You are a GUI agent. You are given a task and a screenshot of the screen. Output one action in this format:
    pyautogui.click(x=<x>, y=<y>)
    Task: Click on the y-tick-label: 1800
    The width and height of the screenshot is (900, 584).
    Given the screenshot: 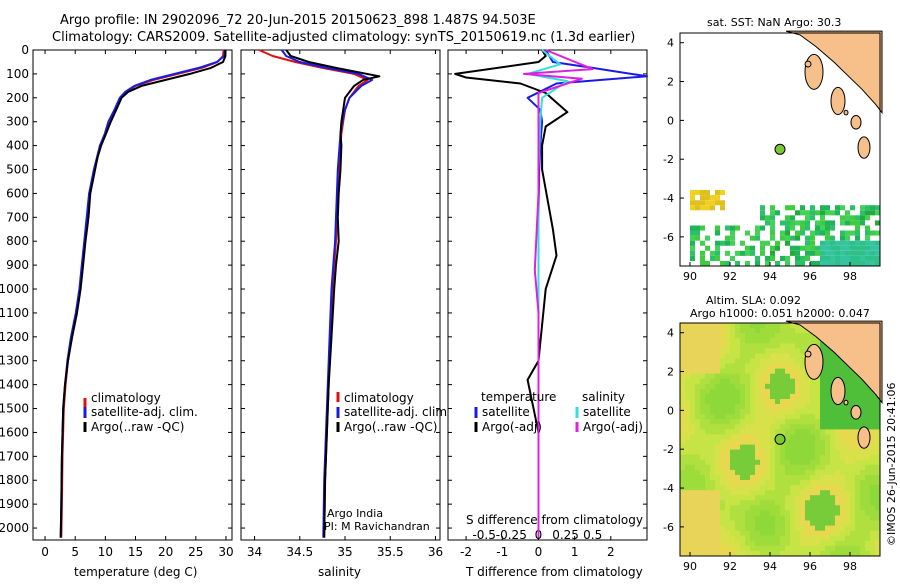 What is the action you would take?
    pyautogui.click(x=14, y=480)
    